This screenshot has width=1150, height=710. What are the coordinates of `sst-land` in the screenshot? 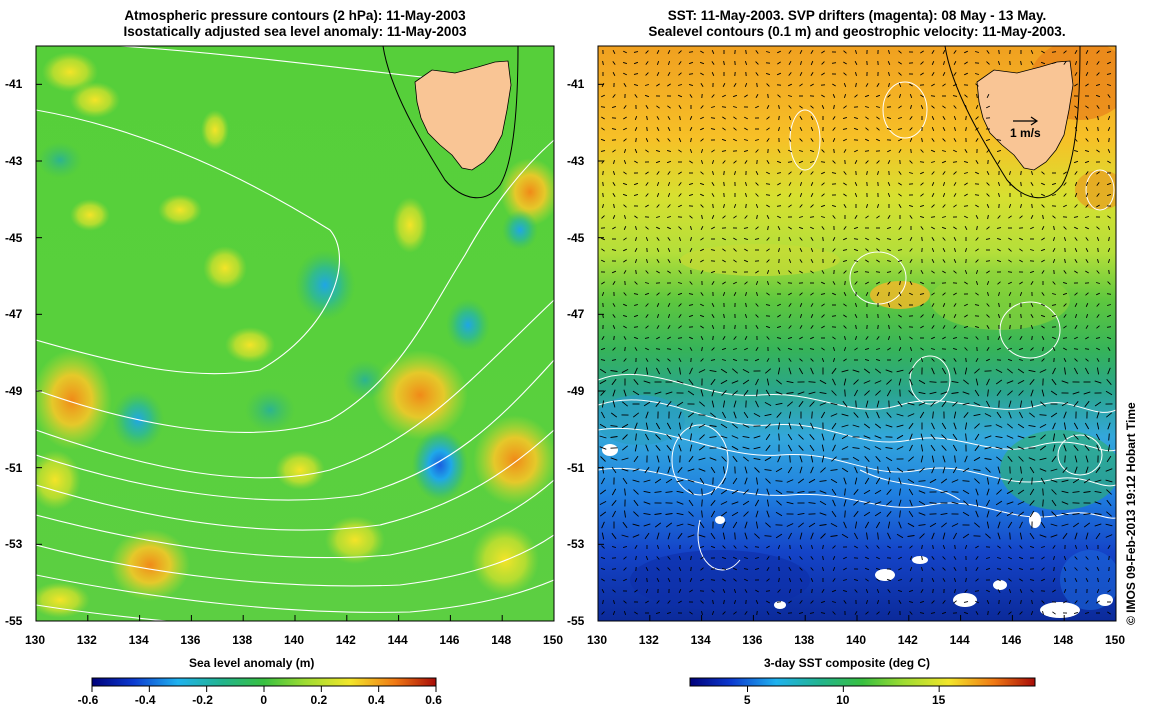 It's located at (1012, 122).